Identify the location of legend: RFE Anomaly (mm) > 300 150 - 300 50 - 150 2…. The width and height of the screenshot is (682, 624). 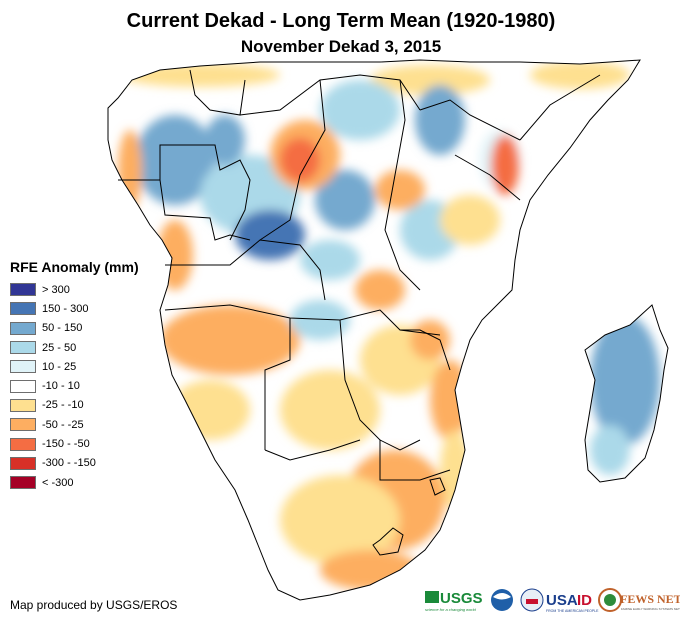
(74, 375).